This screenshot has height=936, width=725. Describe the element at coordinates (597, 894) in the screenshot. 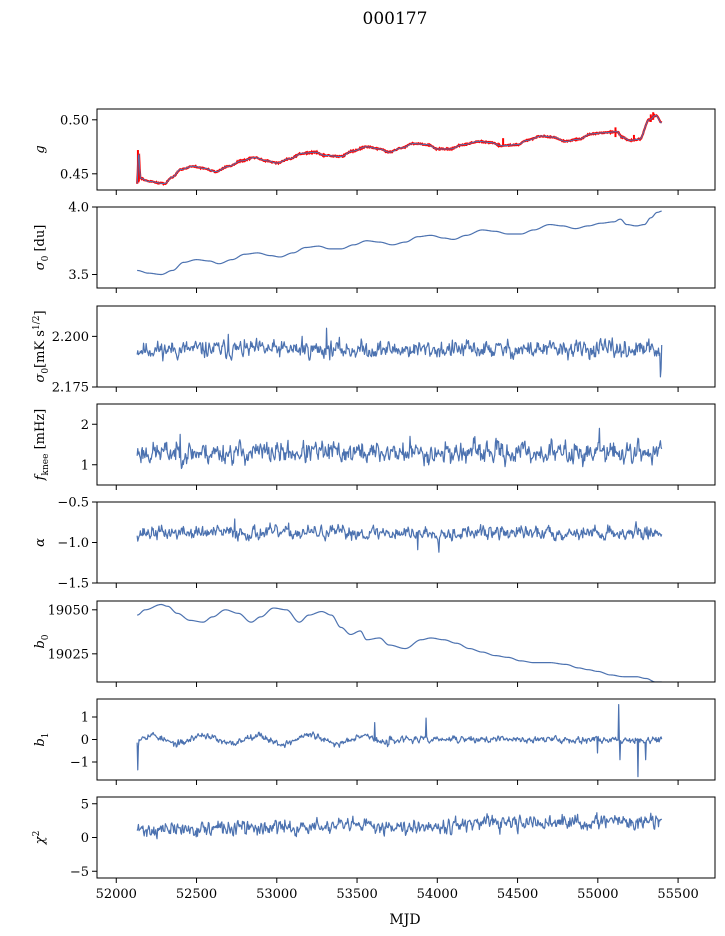

I see `x-tick-label: 55000` at that location.